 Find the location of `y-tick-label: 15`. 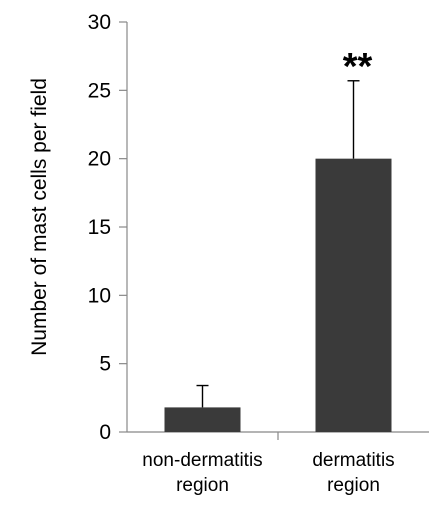

y-tick-label: 15 is located at coordinates (99, 227).